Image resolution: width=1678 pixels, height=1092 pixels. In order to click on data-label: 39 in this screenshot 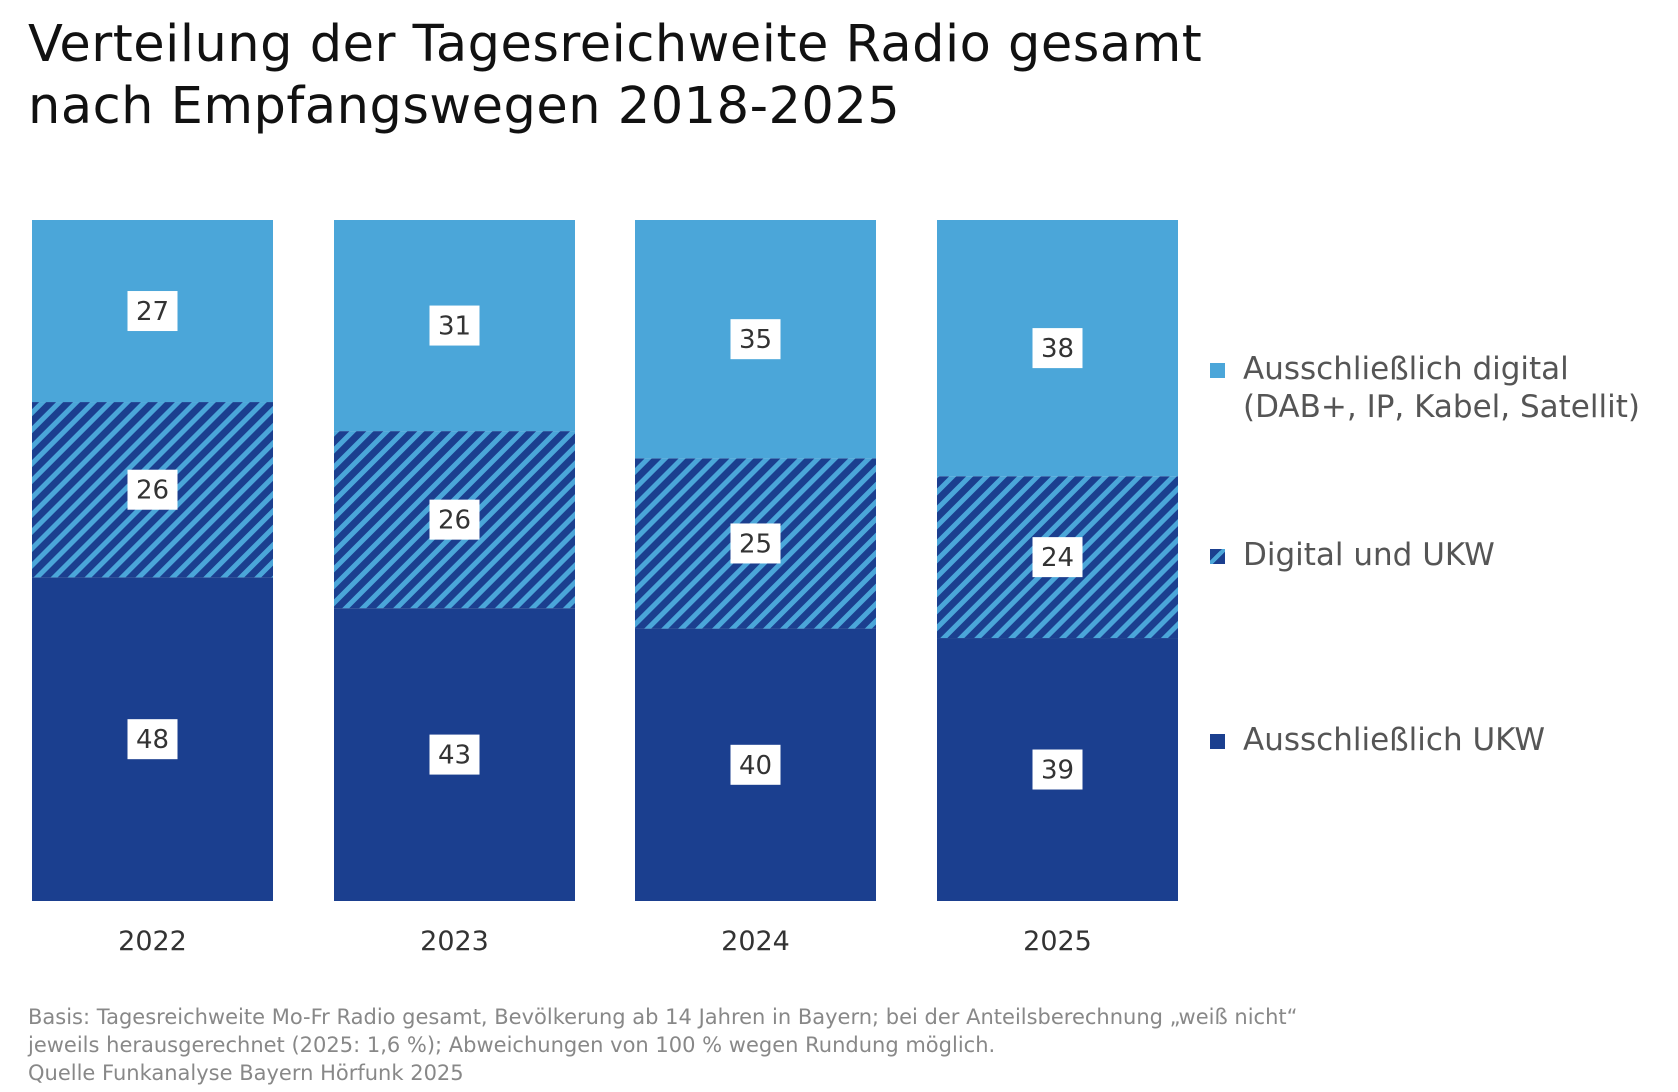, I will do `click(1057, 771)`.